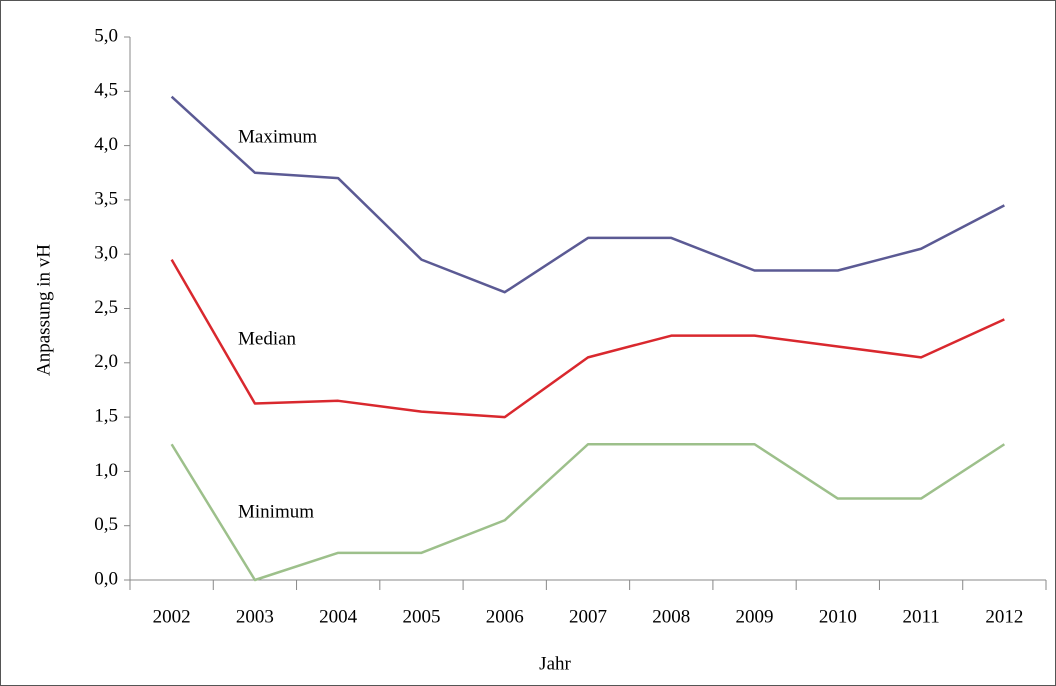  Describe the element at coordinates (277, 136) in the screenshot. I see `series-label: Maximum` at that location.